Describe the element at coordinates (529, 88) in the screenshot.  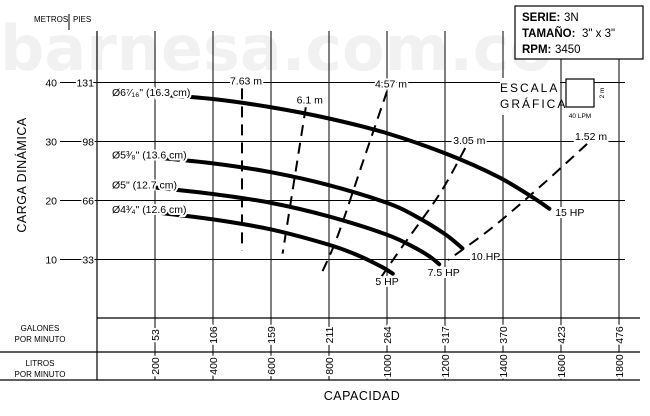
I see `escala-line1: ESCALA` at that location.